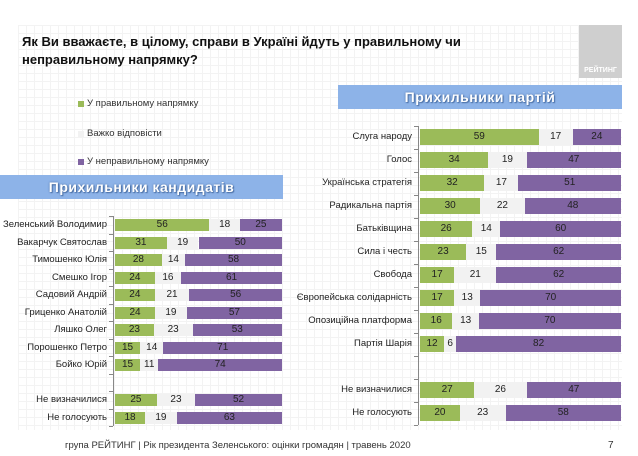 This screenshot has height=456, width=638. I want to click on category-label: Смешко Ігор, so click(79, 277).